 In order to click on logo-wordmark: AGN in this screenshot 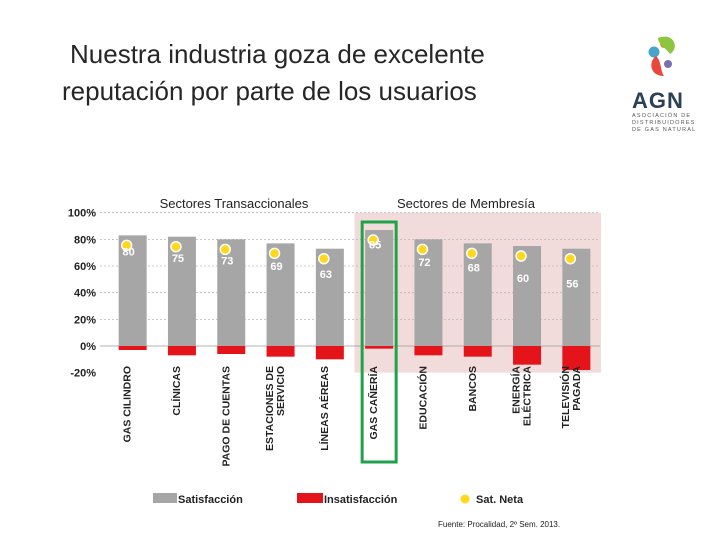, I will do `click(658, 100)`.